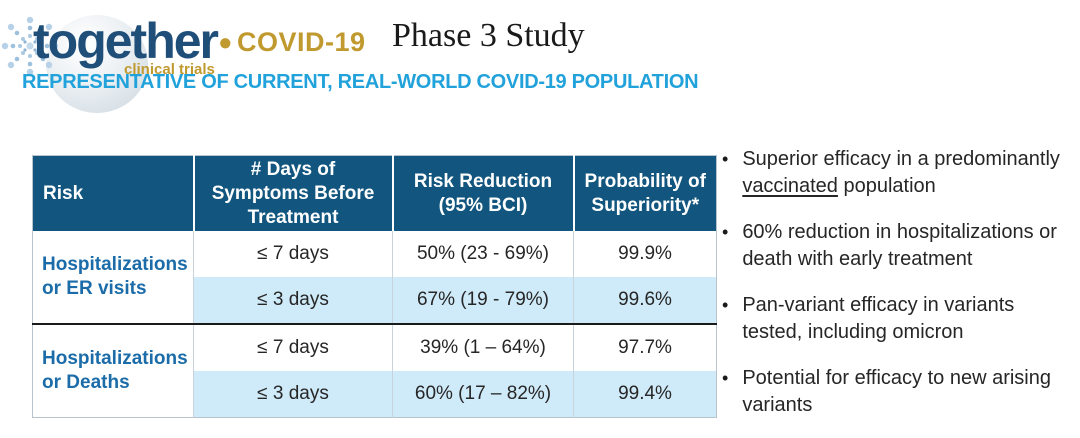 The width and height of the screenshot is (1080, 438). I want to click on cell-probability: 99.9%, so click(645, 254).